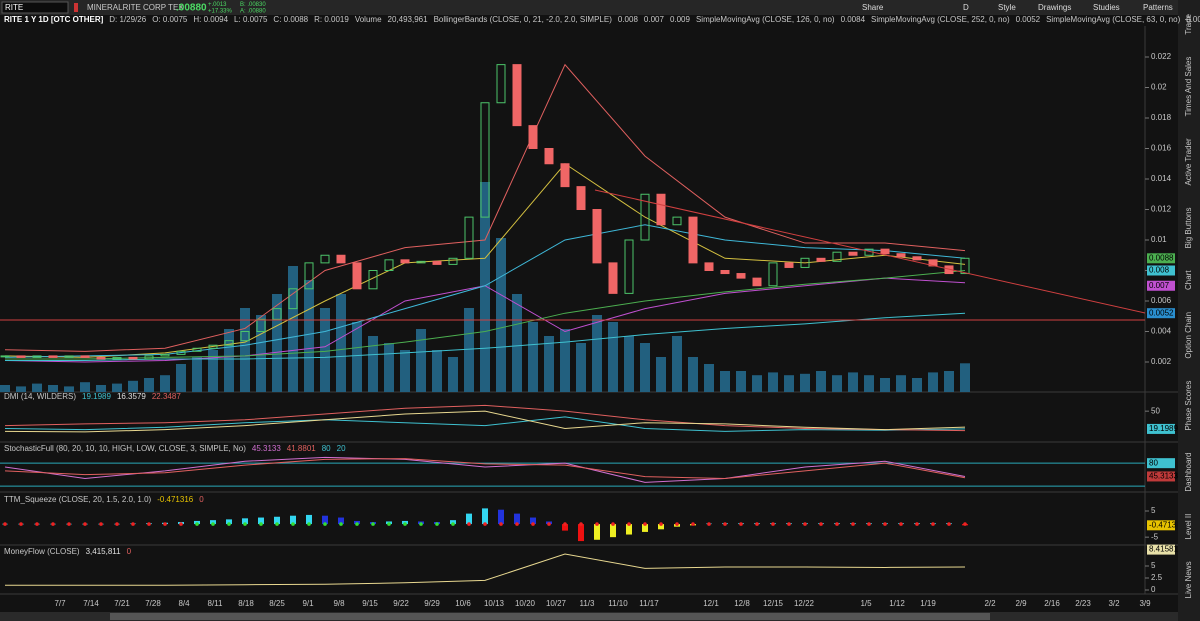 Image resolution: width=1200 pixels, height=621 pixels. I want to click on change-pct: +17.33%, so click(220, 12).